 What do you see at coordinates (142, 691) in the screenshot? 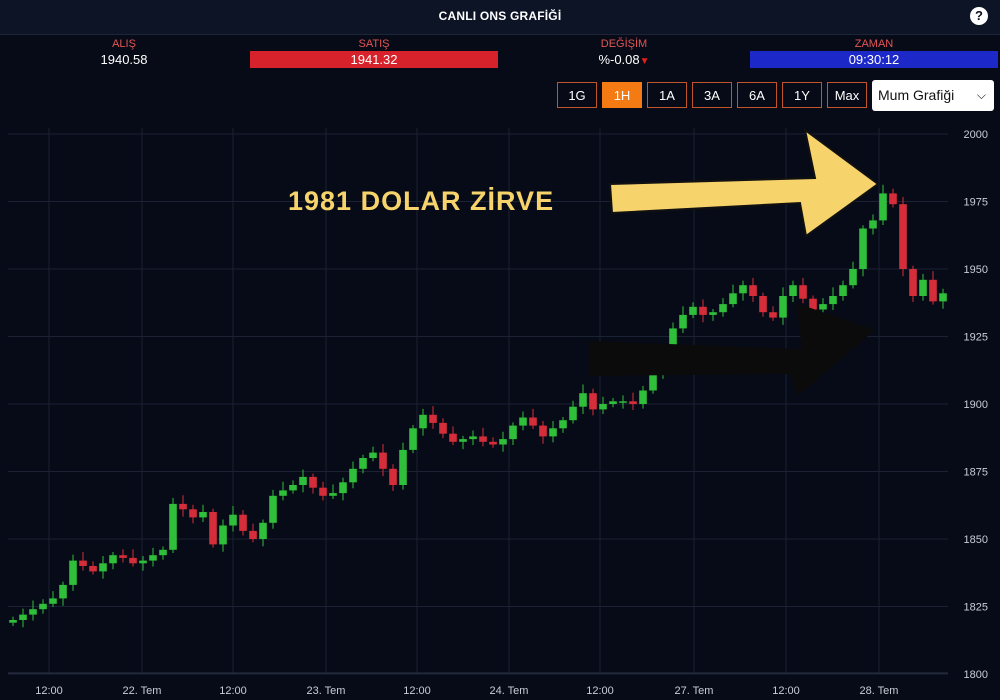
I see `x-tick-label: 22. Tem` at bounding box center [142, 691].